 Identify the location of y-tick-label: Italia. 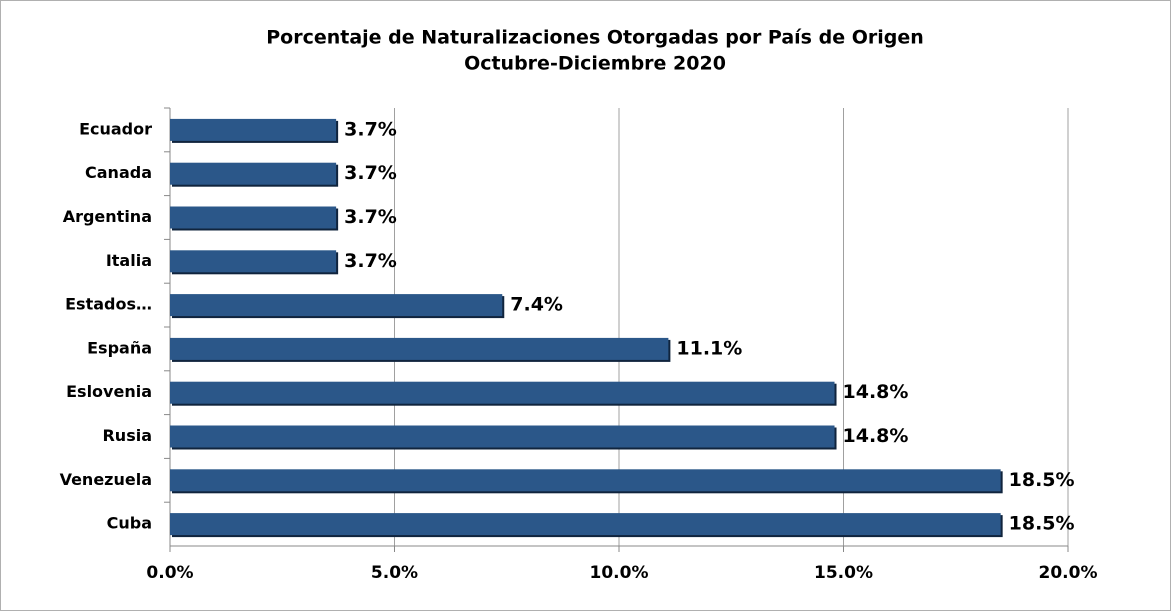
(129, 260).